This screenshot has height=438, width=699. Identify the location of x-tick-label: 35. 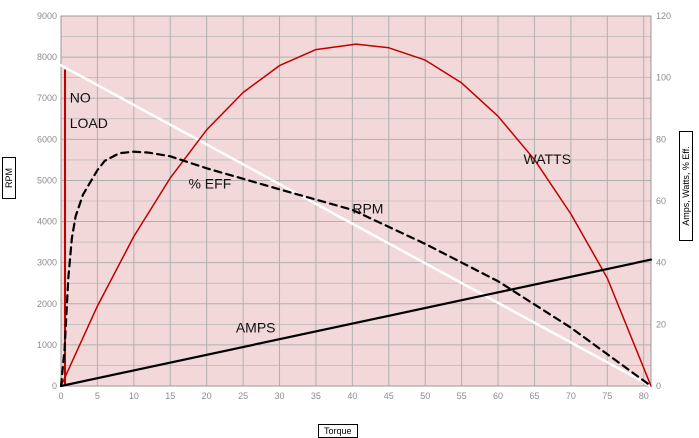
(316, 396).